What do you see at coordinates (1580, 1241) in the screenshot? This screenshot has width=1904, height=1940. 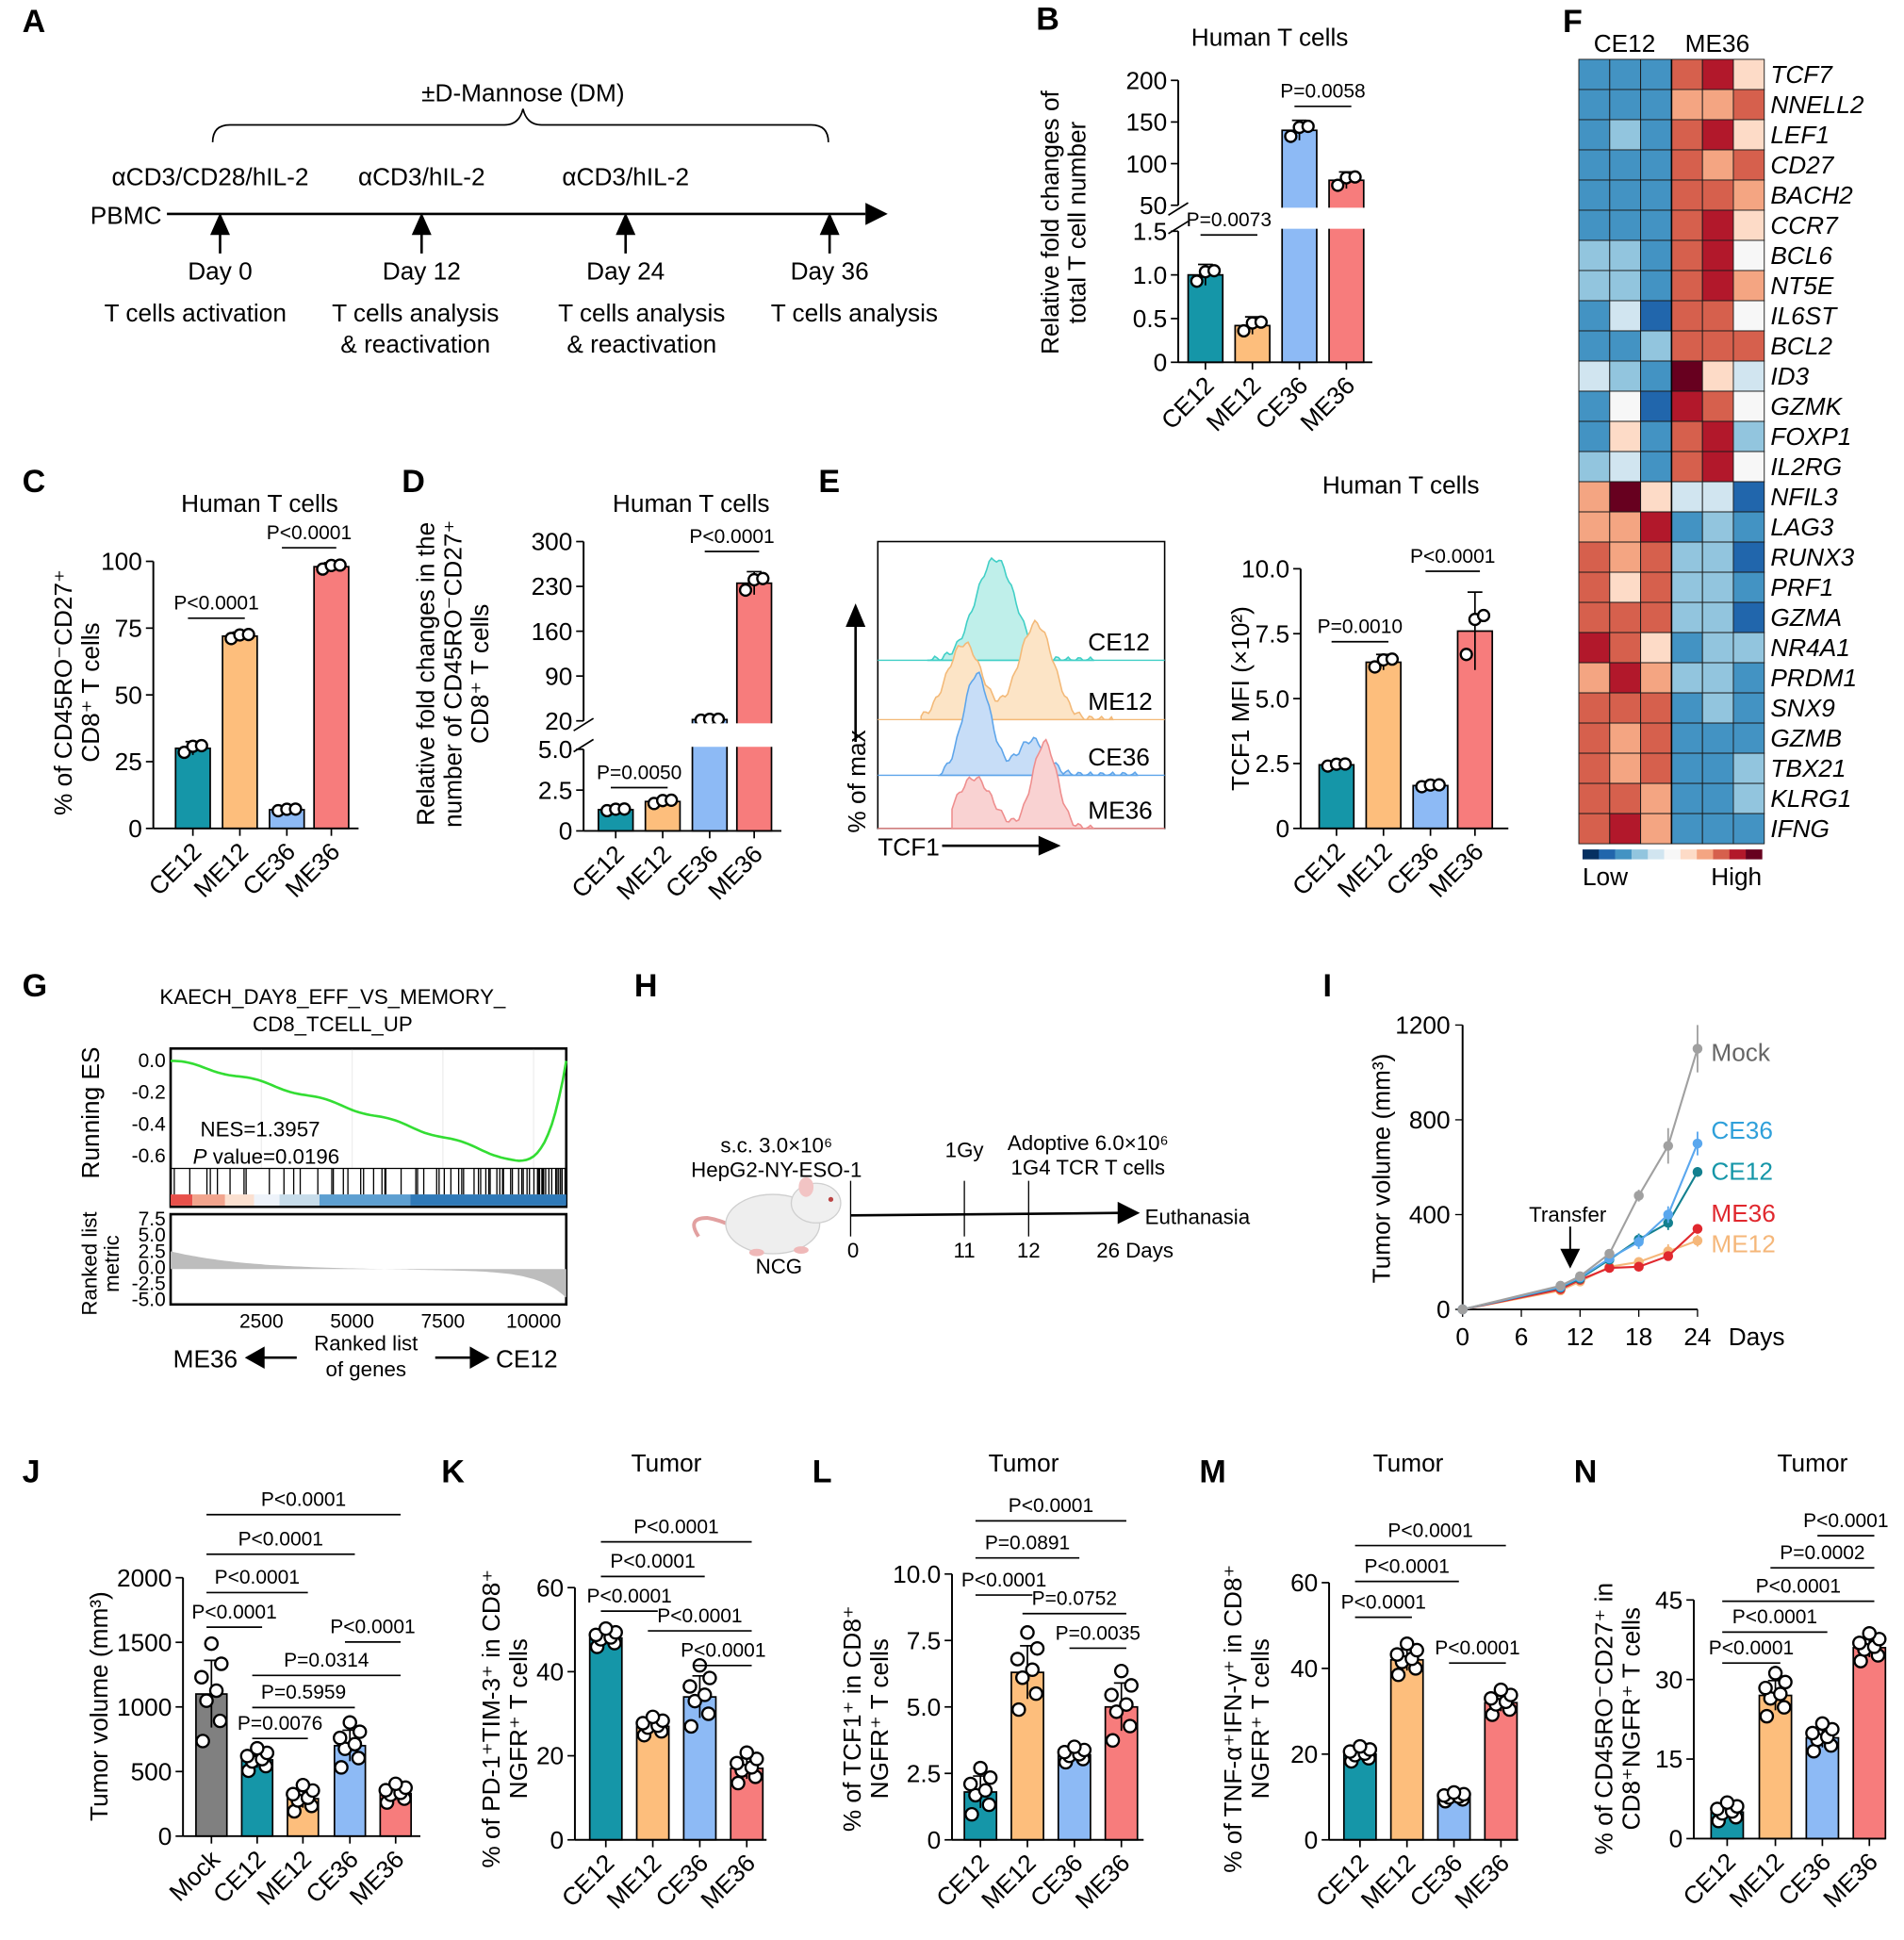 I see `series-line-ce12` at bounding box center [1580, 1241].